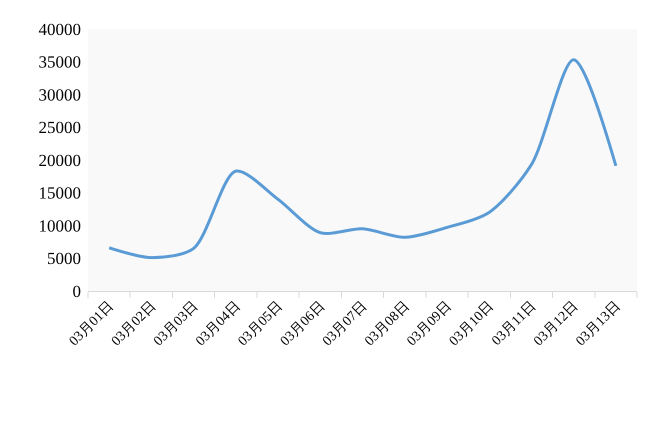 This screenshot has width=668, height=423. Describe the element at coordinates (59, 94) in the screenshot. I see `y-tick-label: 30000` at that location.